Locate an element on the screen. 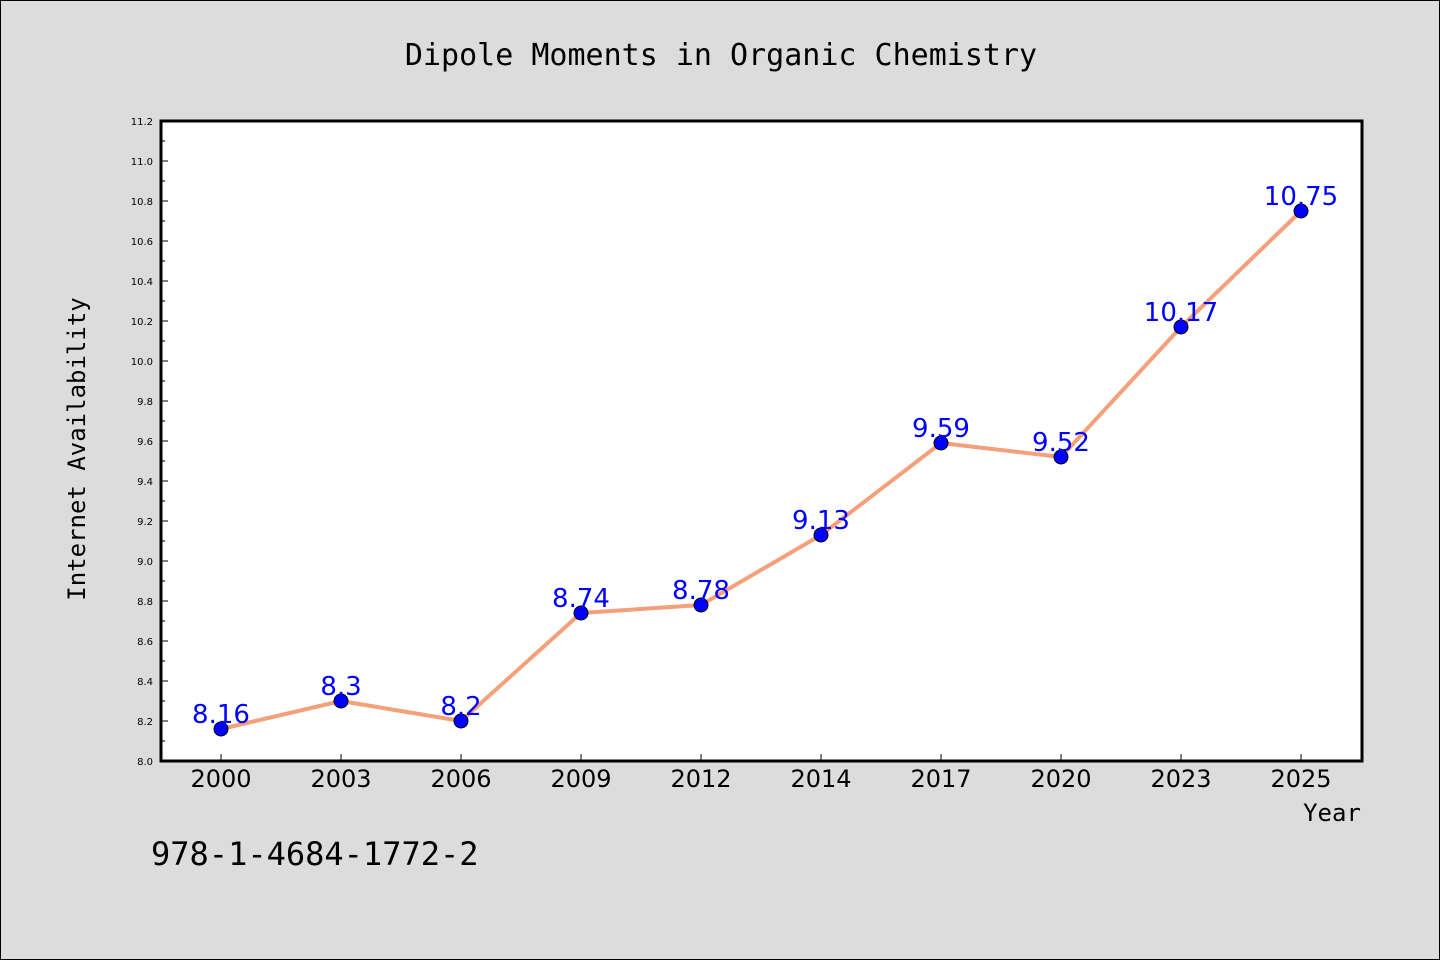  y-tick-label: 8.0 is located at coordinates (145, 762).